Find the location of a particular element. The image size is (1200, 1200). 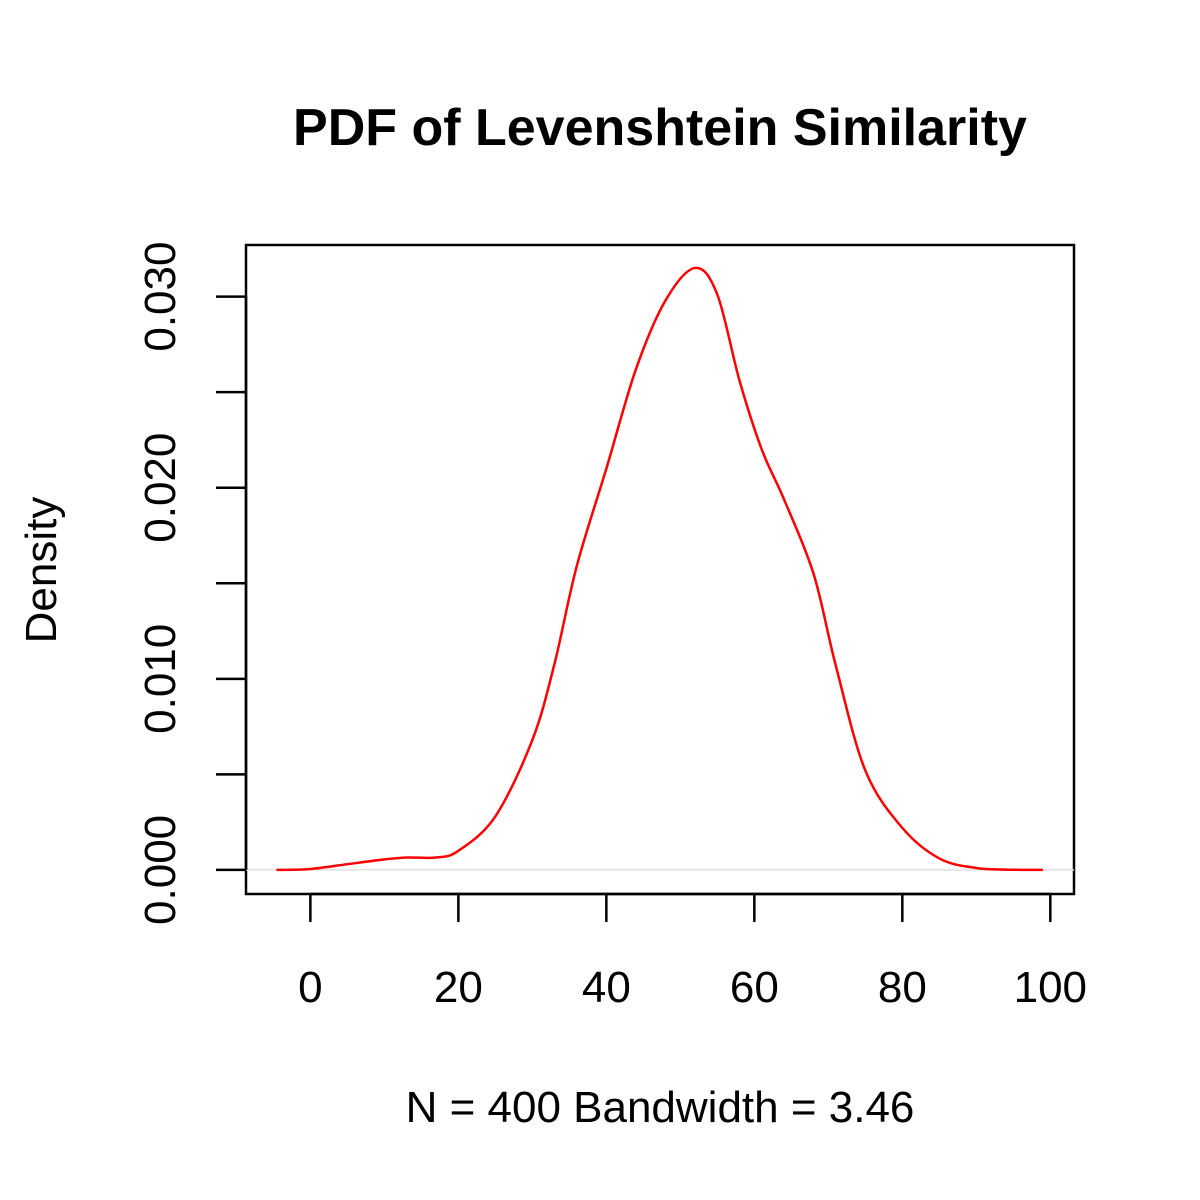

x-tick-label: 20 is located at coordinates (458, 987).